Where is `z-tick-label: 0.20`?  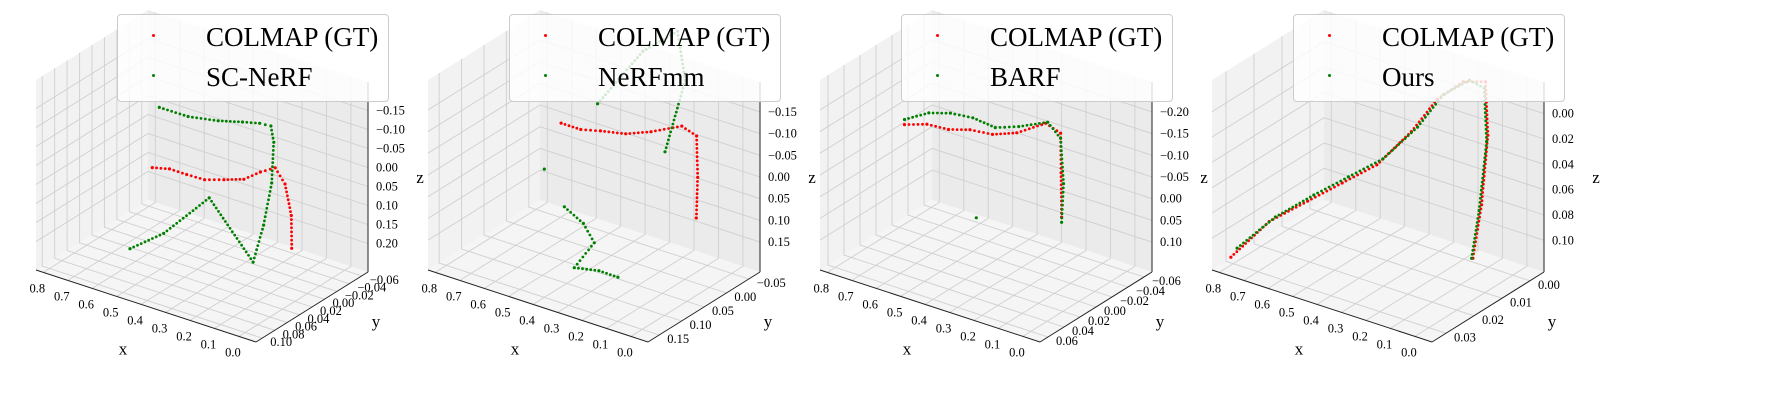 z-tick-label: 0.20 is located at coordinates (387, 244).